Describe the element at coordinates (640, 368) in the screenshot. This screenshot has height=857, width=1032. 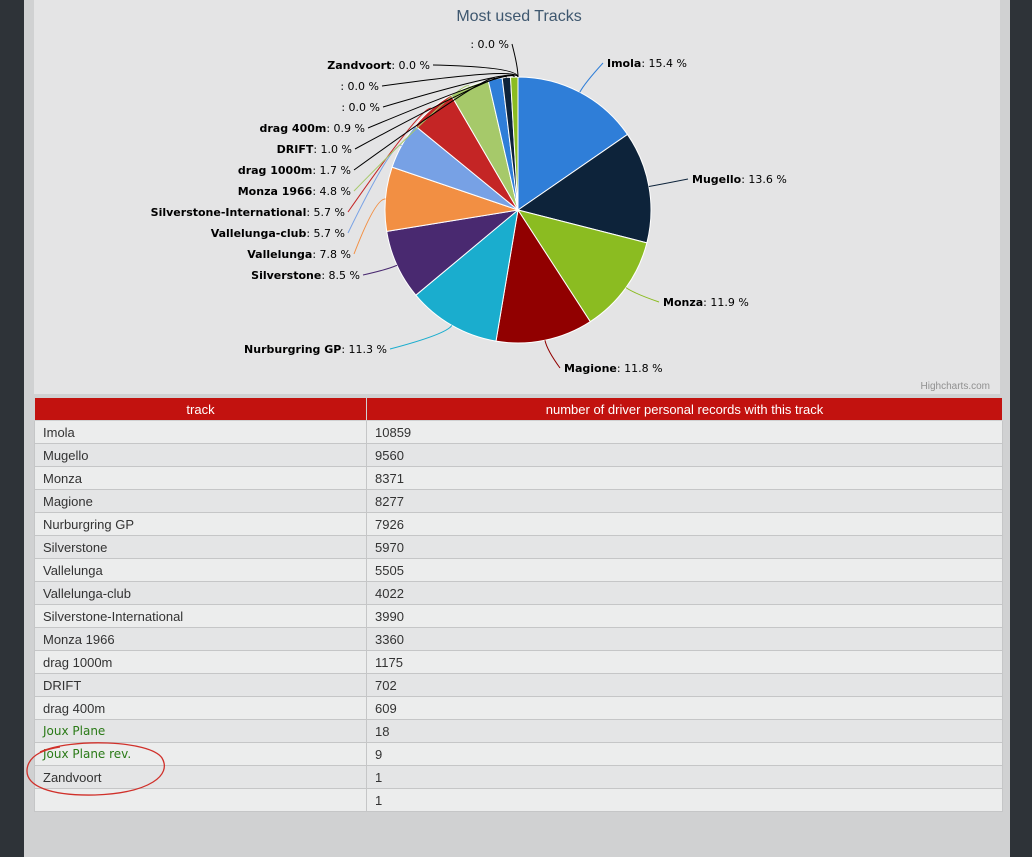
I see `slice-label-value: : 11.8 %` at that location.